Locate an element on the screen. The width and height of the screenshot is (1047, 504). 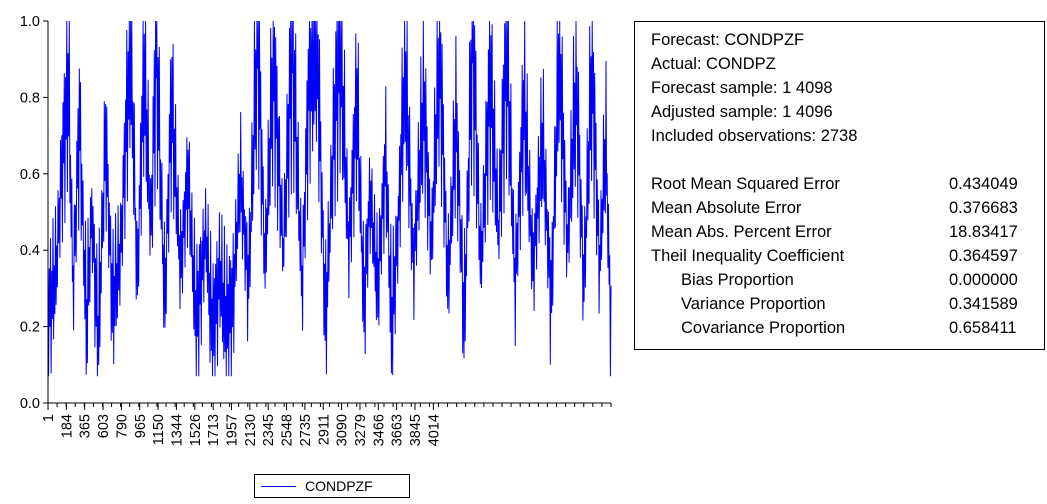
x-tick-label: 4014 is located at coordinates (434, 430).